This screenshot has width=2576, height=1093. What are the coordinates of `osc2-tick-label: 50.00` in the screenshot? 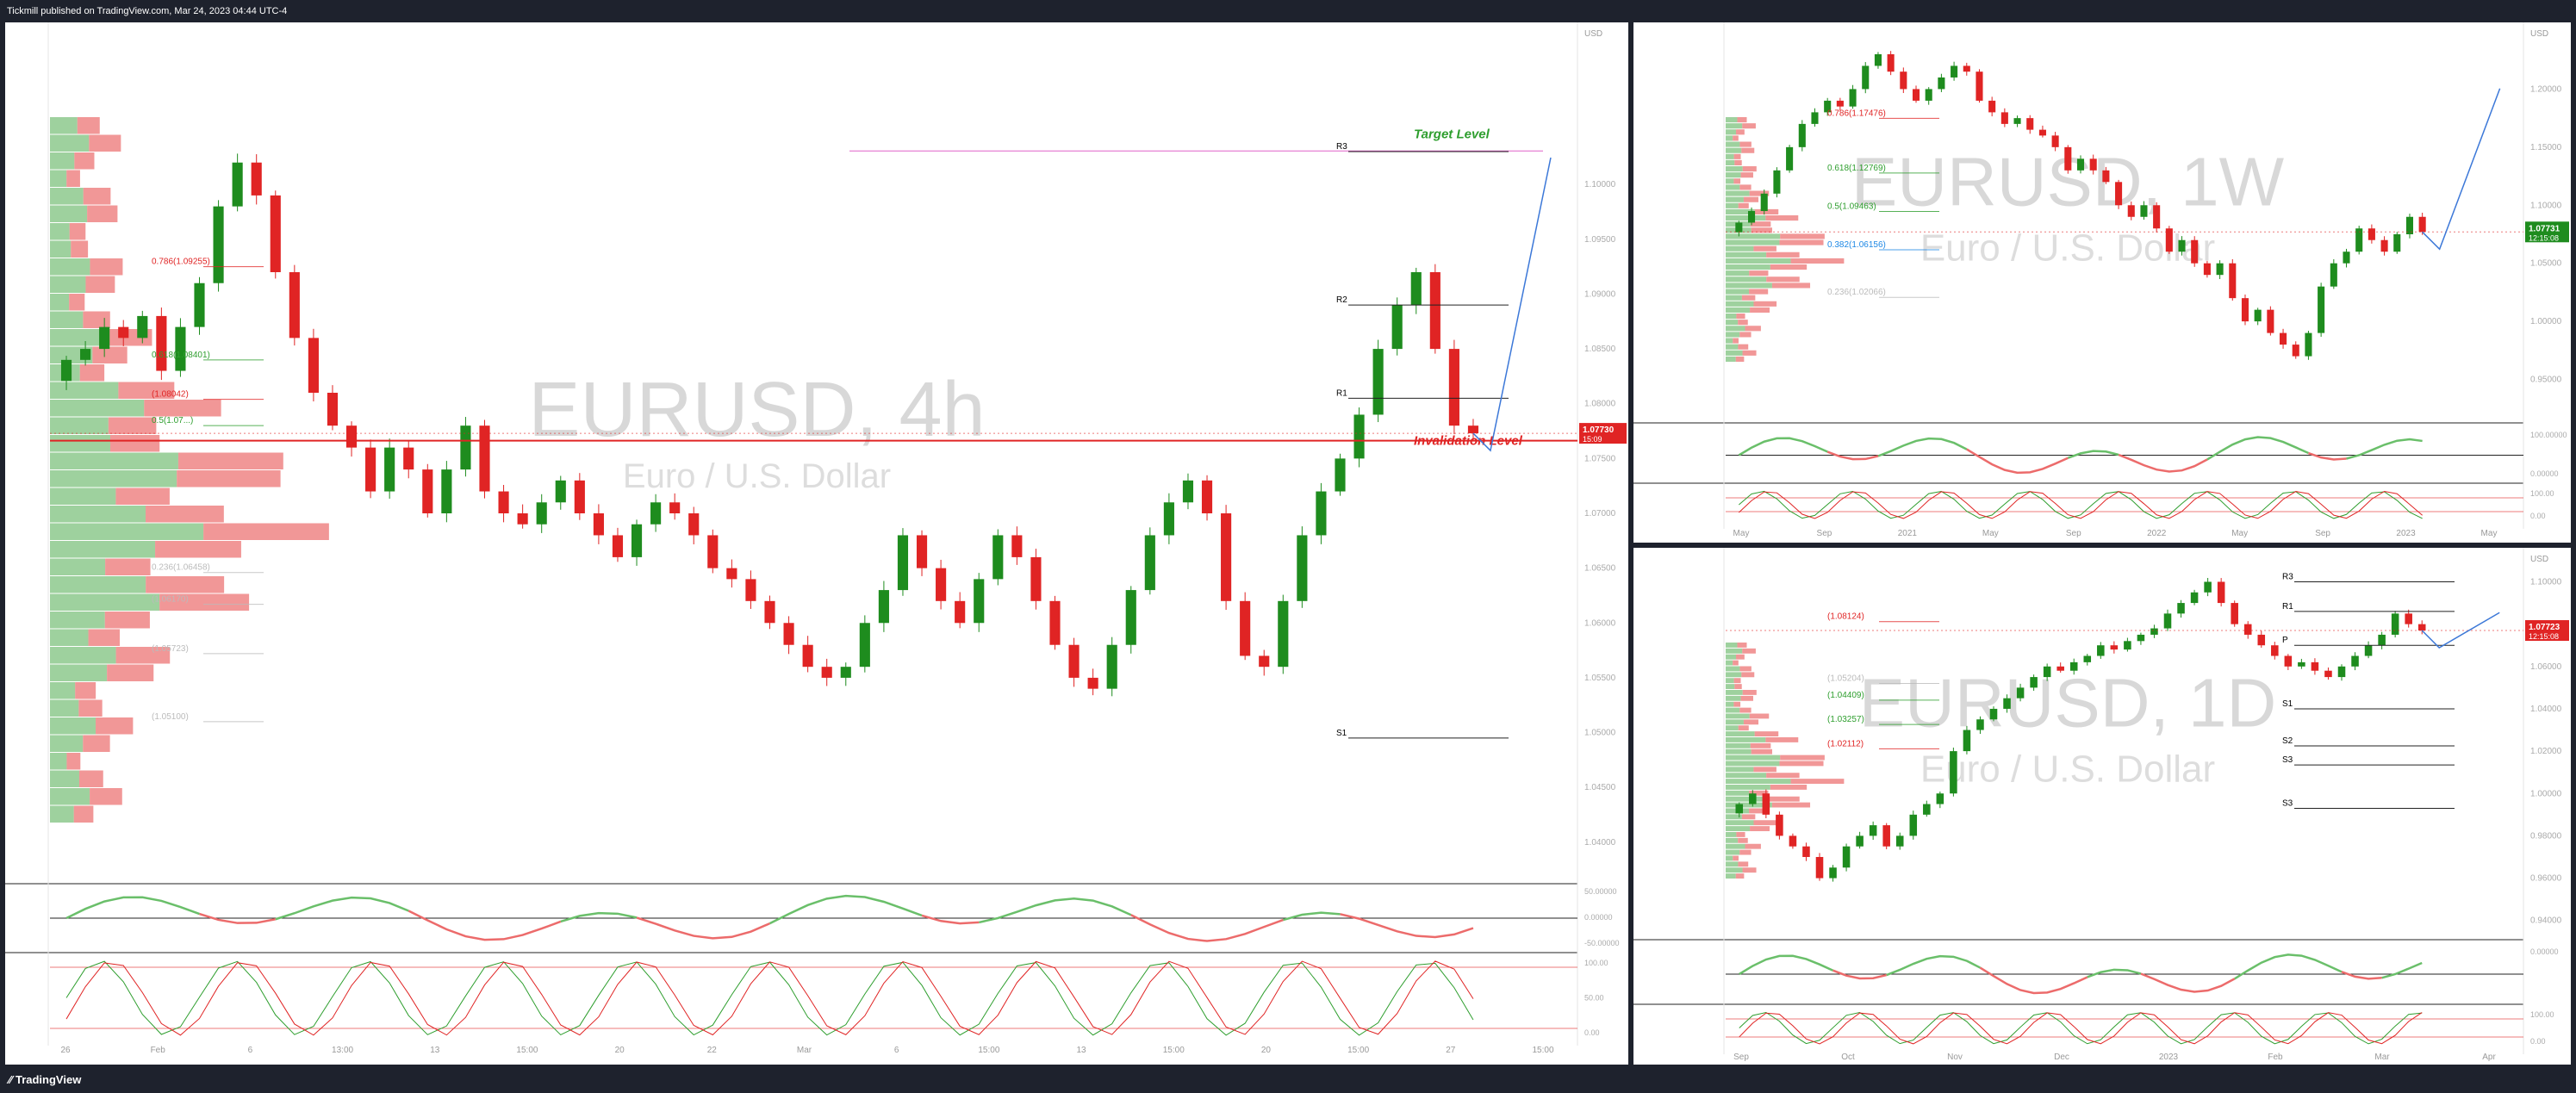 It's located at (1594, 998).